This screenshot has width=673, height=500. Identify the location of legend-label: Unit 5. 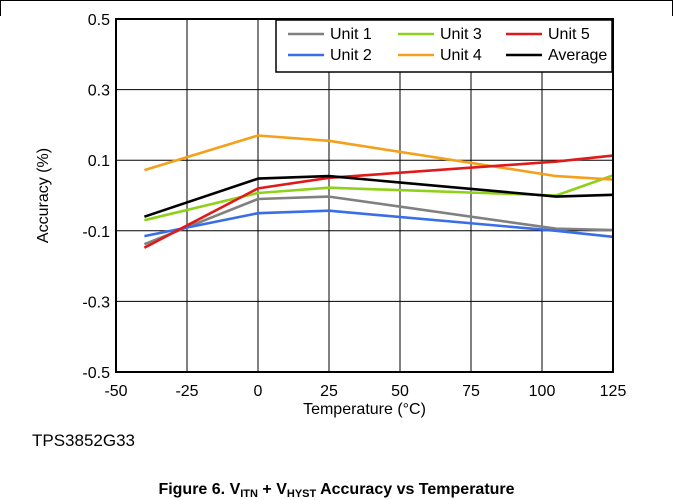
(569, 34).